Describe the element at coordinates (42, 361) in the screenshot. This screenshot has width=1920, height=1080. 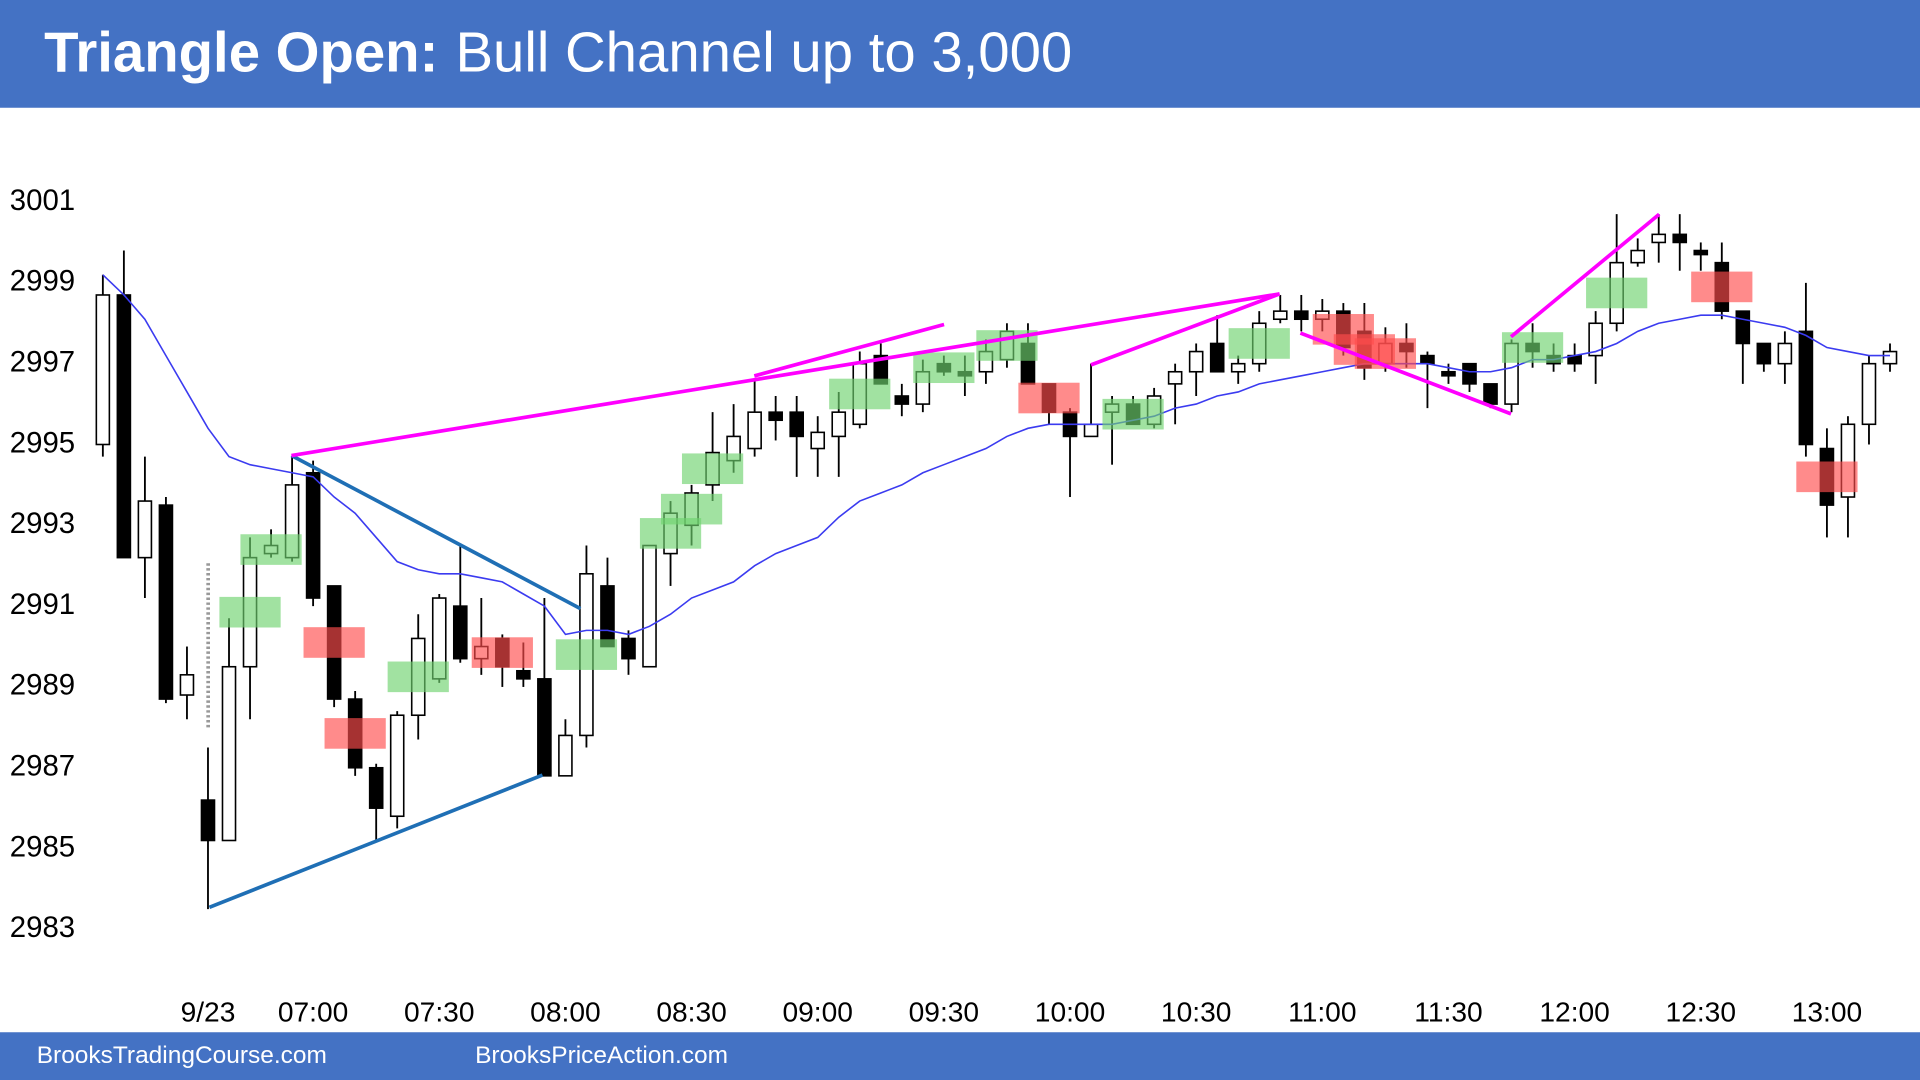
I see `y-tick-label: 2997` at that location.